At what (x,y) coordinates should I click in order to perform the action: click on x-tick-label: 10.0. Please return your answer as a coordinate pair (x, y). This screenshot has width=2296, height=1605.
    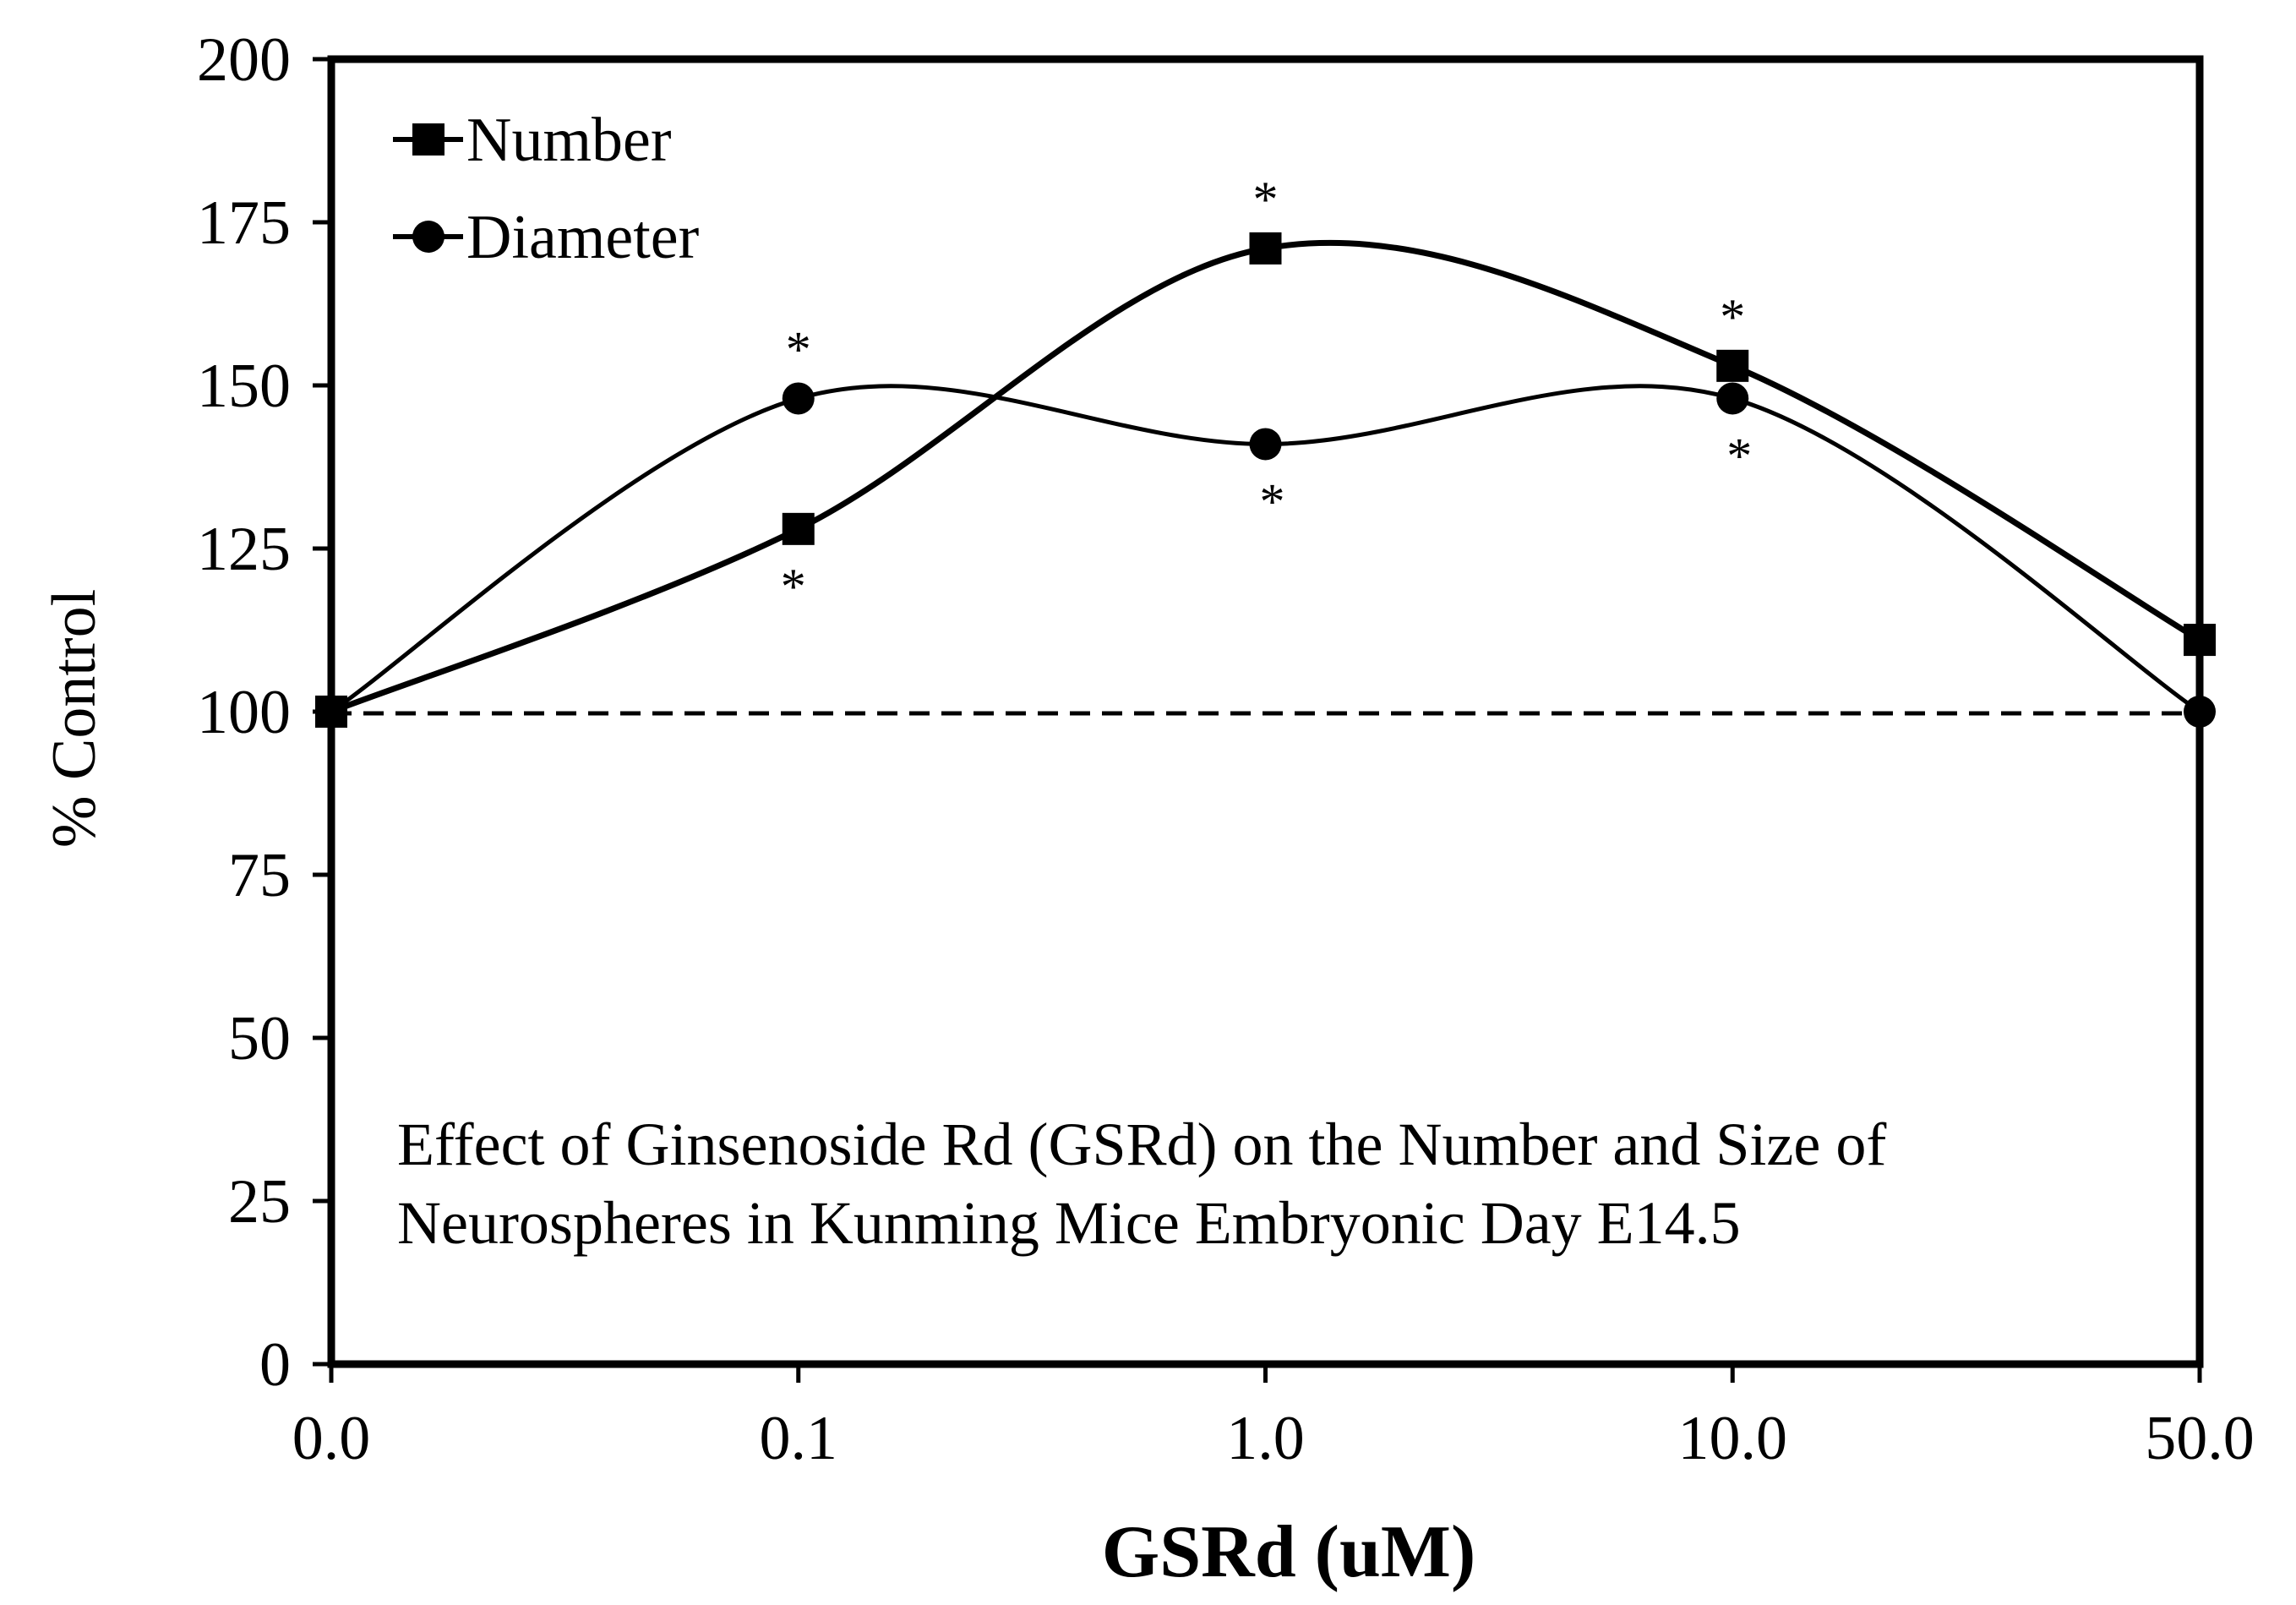
    Looking at the image, I should click on (1733, 1438).